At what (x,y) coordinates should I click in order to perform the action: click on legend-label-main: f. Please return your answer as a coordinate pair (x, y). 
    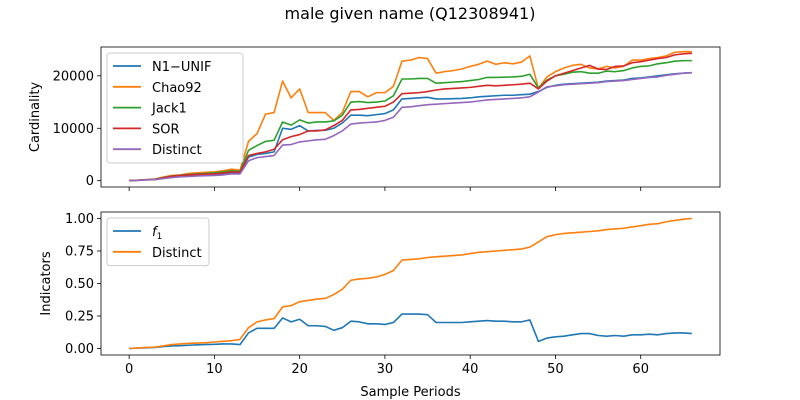
    Looking at the image, I should click on (155, 232).